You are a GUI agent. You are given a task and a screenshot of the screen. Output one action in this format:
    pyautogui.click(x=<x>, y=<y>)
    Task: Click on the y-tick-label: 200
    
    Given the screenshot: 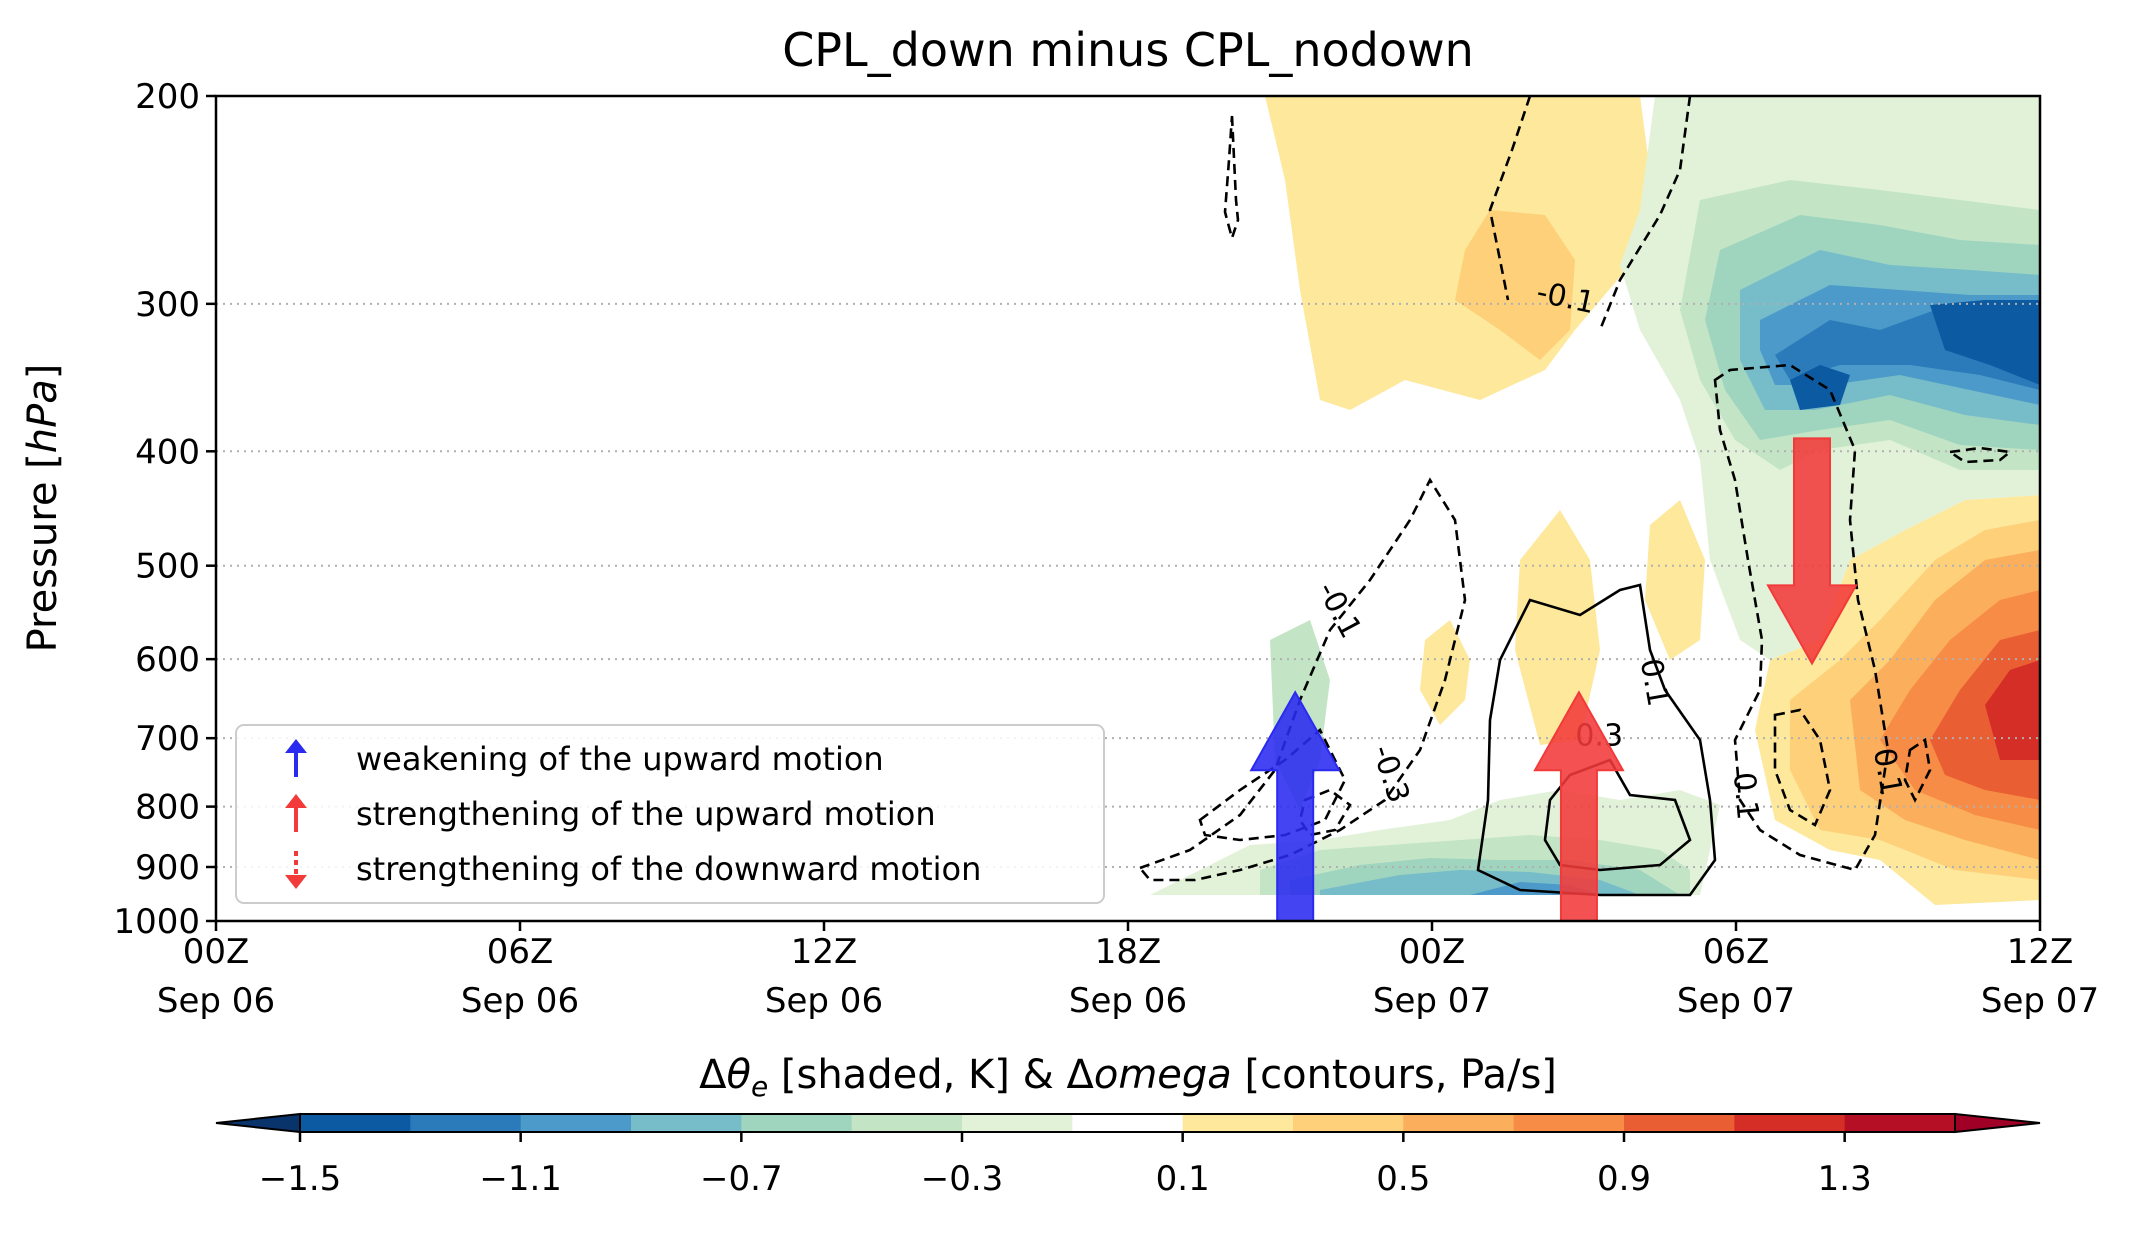 What is the action you would take?
    pyautogui.click(x=167, y=97)
    